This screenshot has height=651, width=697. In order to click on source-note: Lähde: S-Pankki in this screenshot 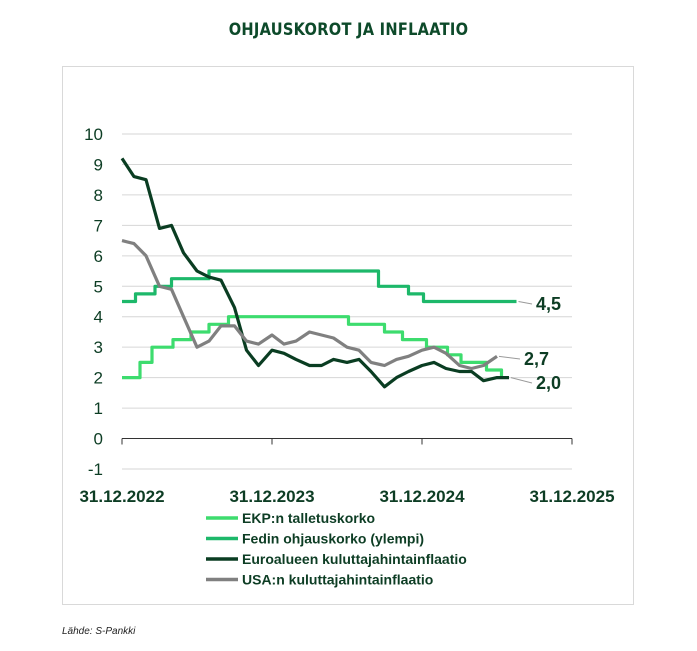, I will do `click(99, 631)`.